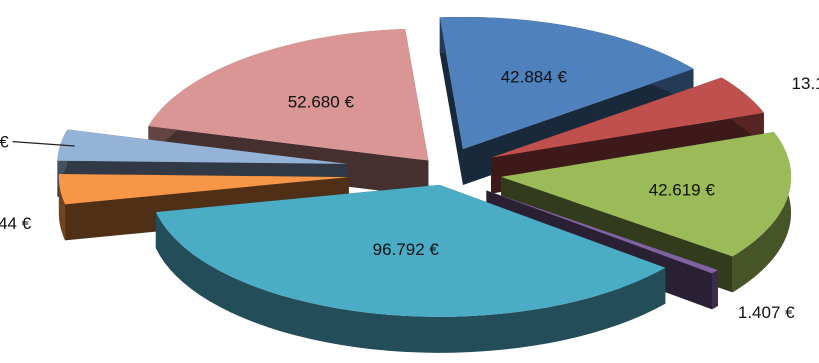  Describe the element at coordinates (406, 249) in the screenshot. I see `slice-5-label: 96.792 €` at that location.